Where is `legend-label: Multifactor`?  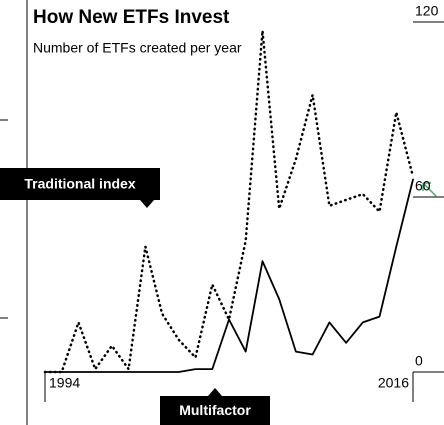
legend-label: Multifactor is located at coordinates (215, 410).